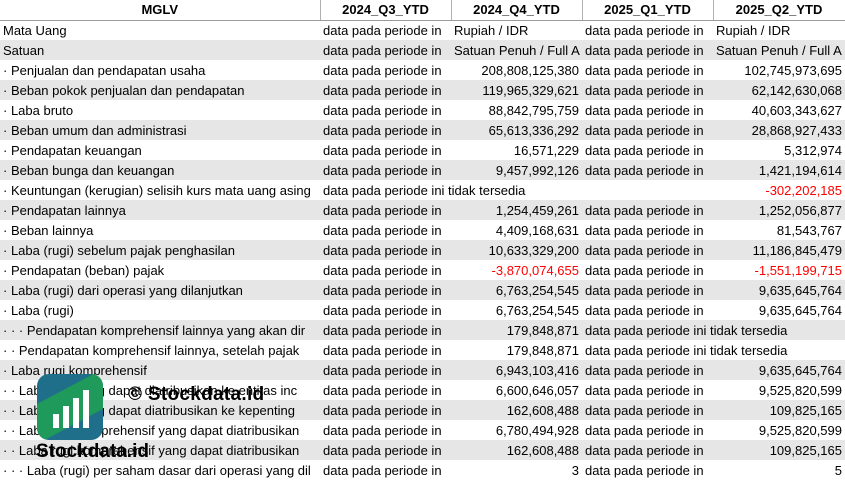 This screenshot has width=845, height=481. Describe the element at coordinates (779, 150) in the screenshot. I see `cell: 5,312,974` at that location.